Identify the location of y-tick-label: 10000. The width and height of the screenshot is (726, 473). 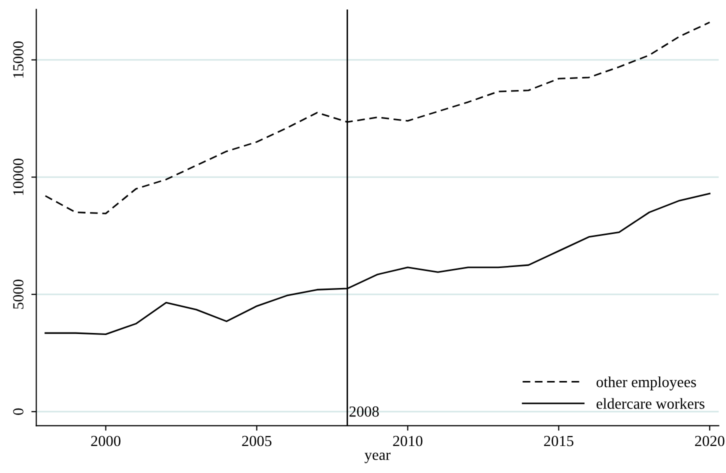
(18, 176).